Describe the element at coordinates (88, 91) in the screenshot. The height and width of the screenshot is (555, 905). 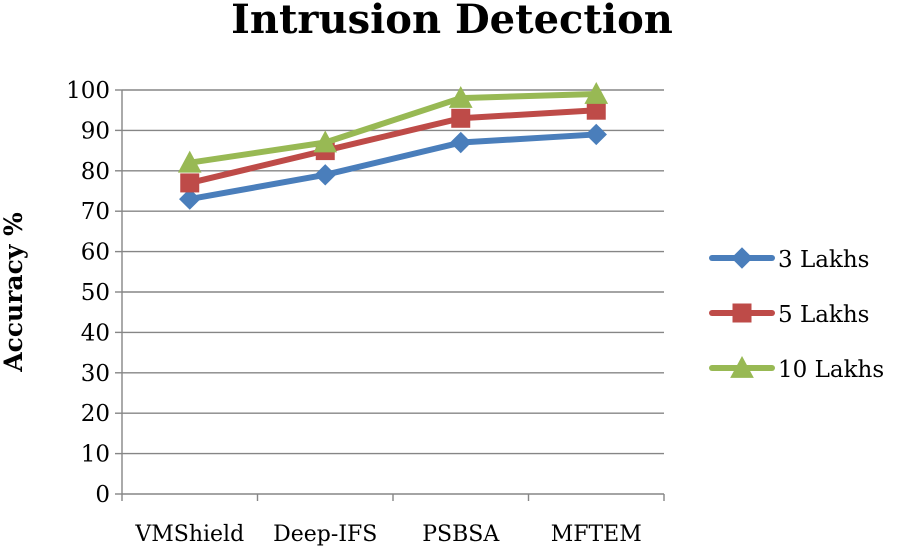
I see `y-tick-label: 100` at that location.